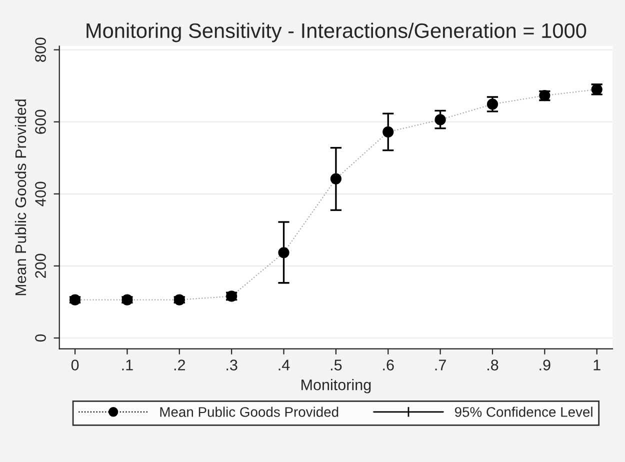 The width and height of the screenshot is (625, 462). I want to click on y-tick-label: 400, so click(40, 194).